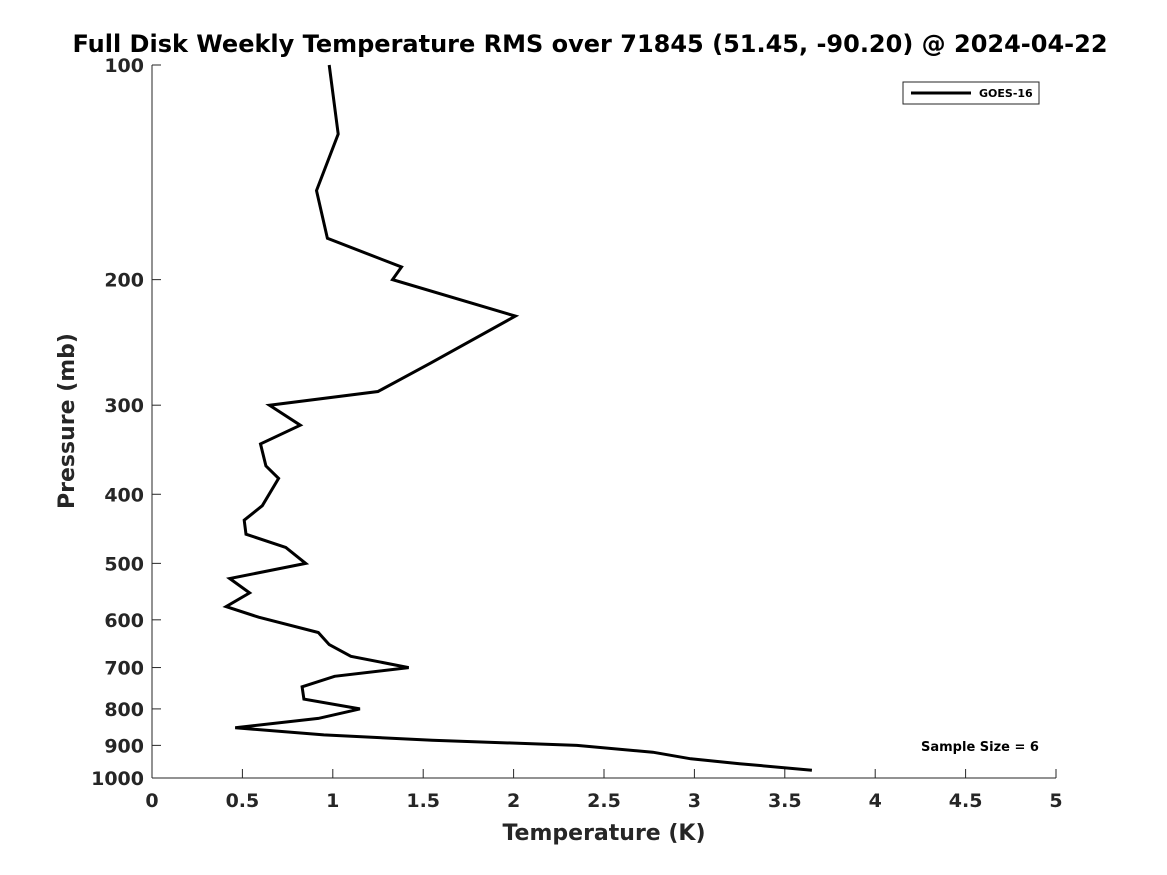 This screenshot has height=875, width=1167. Describe the element at coordinates (124, 746) in the screenshot. I see `y-tick-label: 900` at that location.